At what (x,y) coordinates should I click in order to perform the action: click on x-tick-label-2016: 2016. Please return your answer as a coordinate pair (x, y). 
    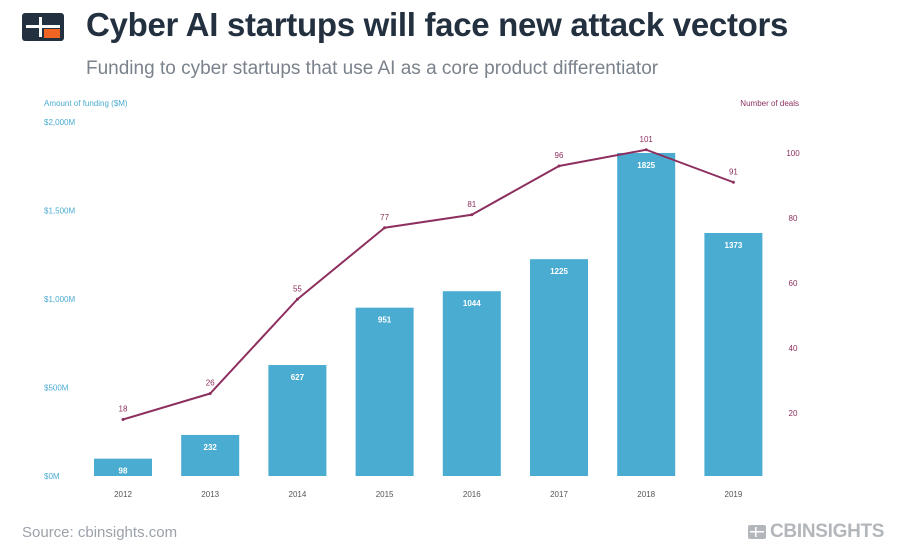
    Looking at the image, I should click on (472, 494).